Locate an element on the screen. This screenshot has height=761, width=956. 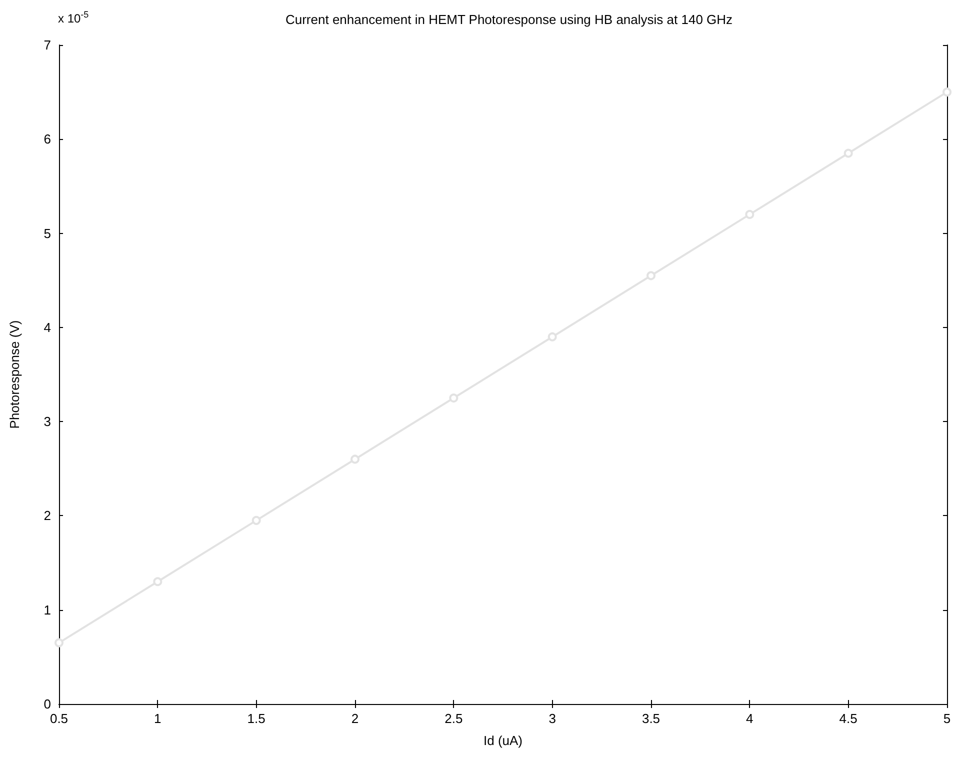
x-tick-label: 2.5 is located at coordinates (453, 718).